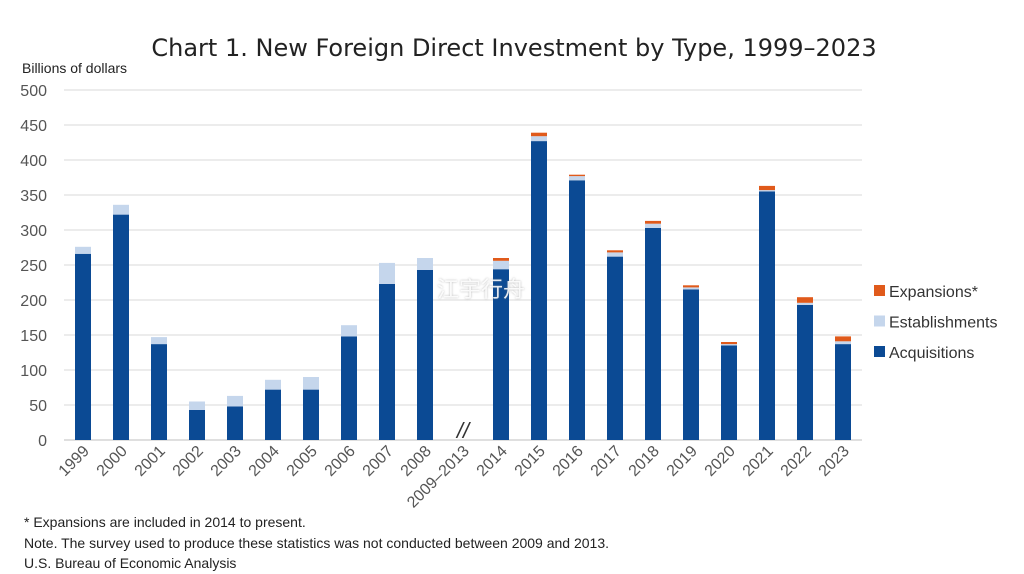 The width and height of the screenshot is (1024, 574). Describe the element at coordinates (931, 353) in the screenshot. I see `legend-label-acquisitions: Acquisitions` at that location.